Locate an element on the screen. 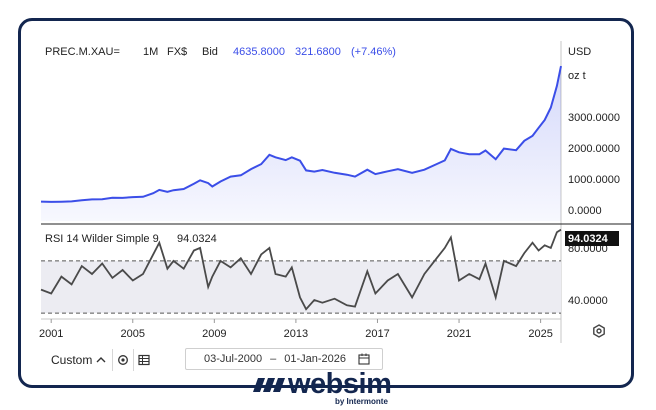 The image size is (656, 410). table-view-button is located at coordinates (143, 360).